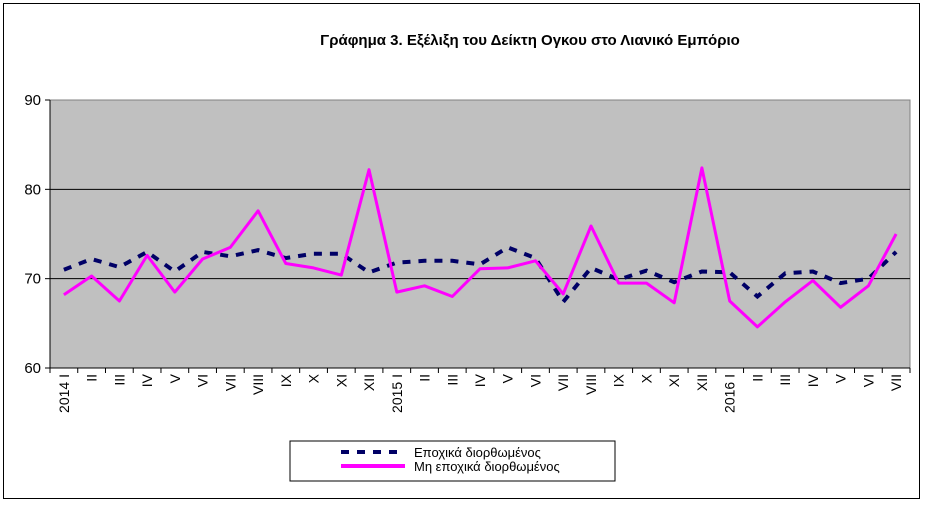 The width and height of the screenshot is (925, 505). I want to click on x-tick-label: 2014 I, so click(64, 393).